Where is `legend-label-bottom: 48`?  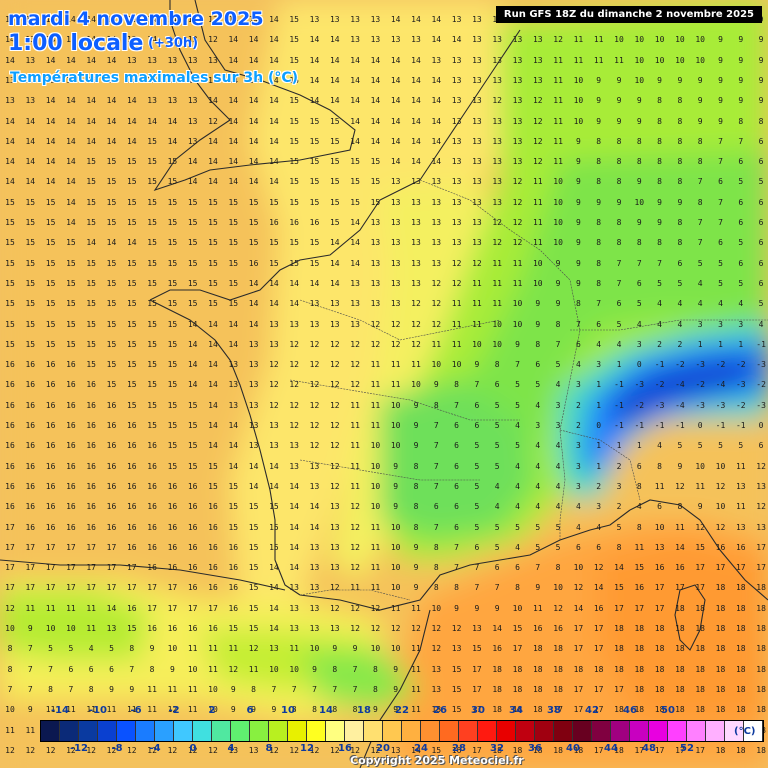 legend-label-bottom: 48 is located at coordinates (649, 748).